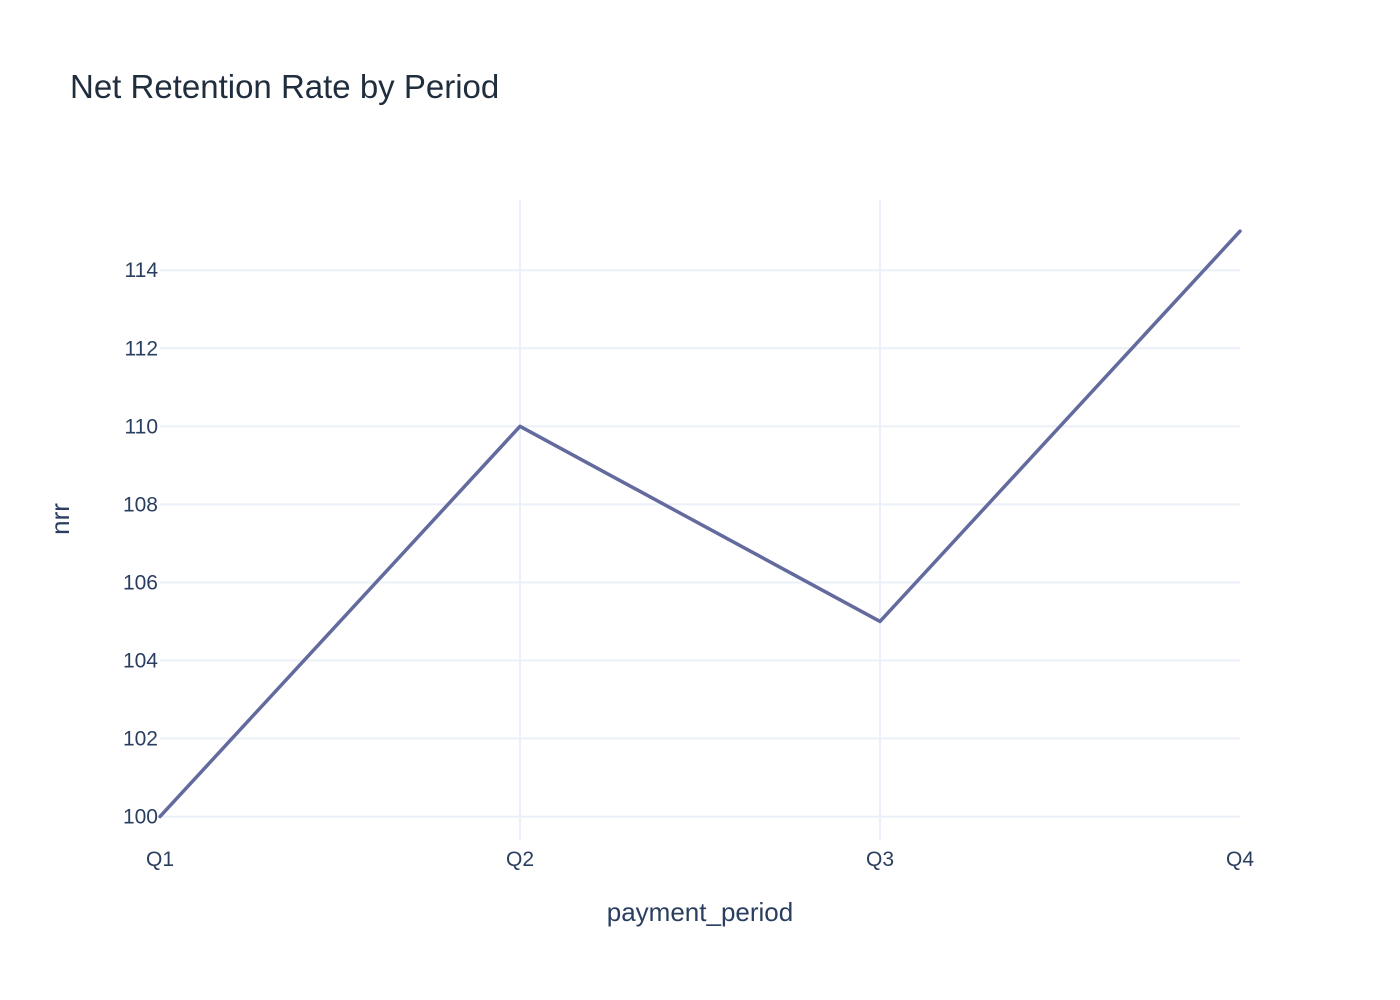 The width and height of the screenshot is (1400, 1000). What do you see at coordinates (60, 519) in the screenshot?
I see `y-axis-title: nrr` at bounding box center [60, 519].